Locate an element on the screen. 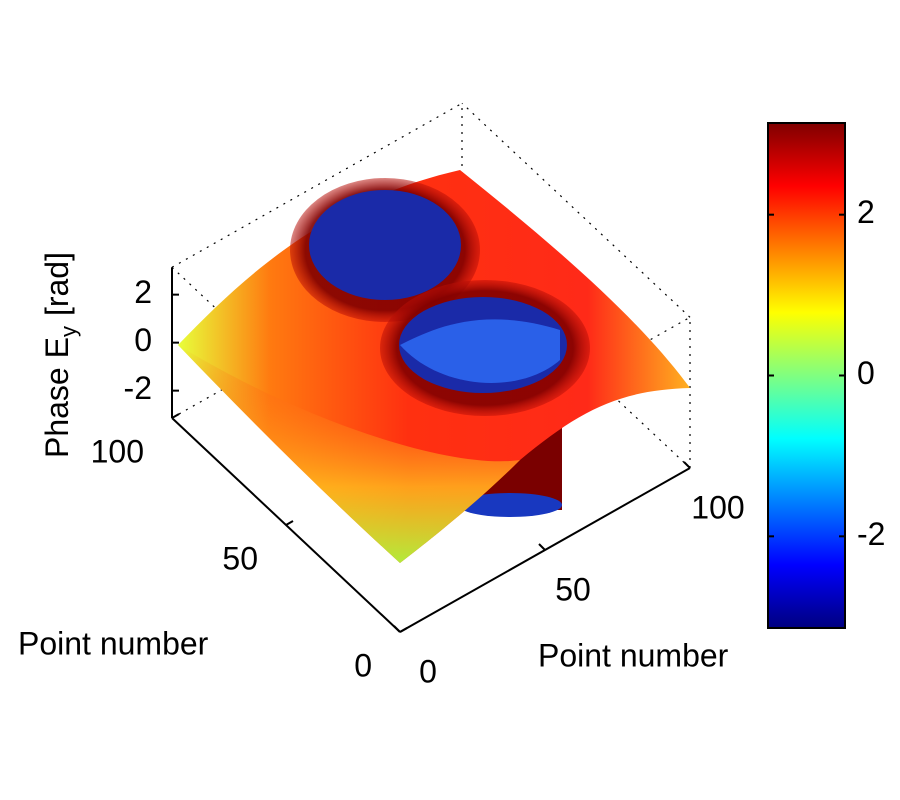 The image size is (900, 800). colorbar is located at coordinates (806, 375).